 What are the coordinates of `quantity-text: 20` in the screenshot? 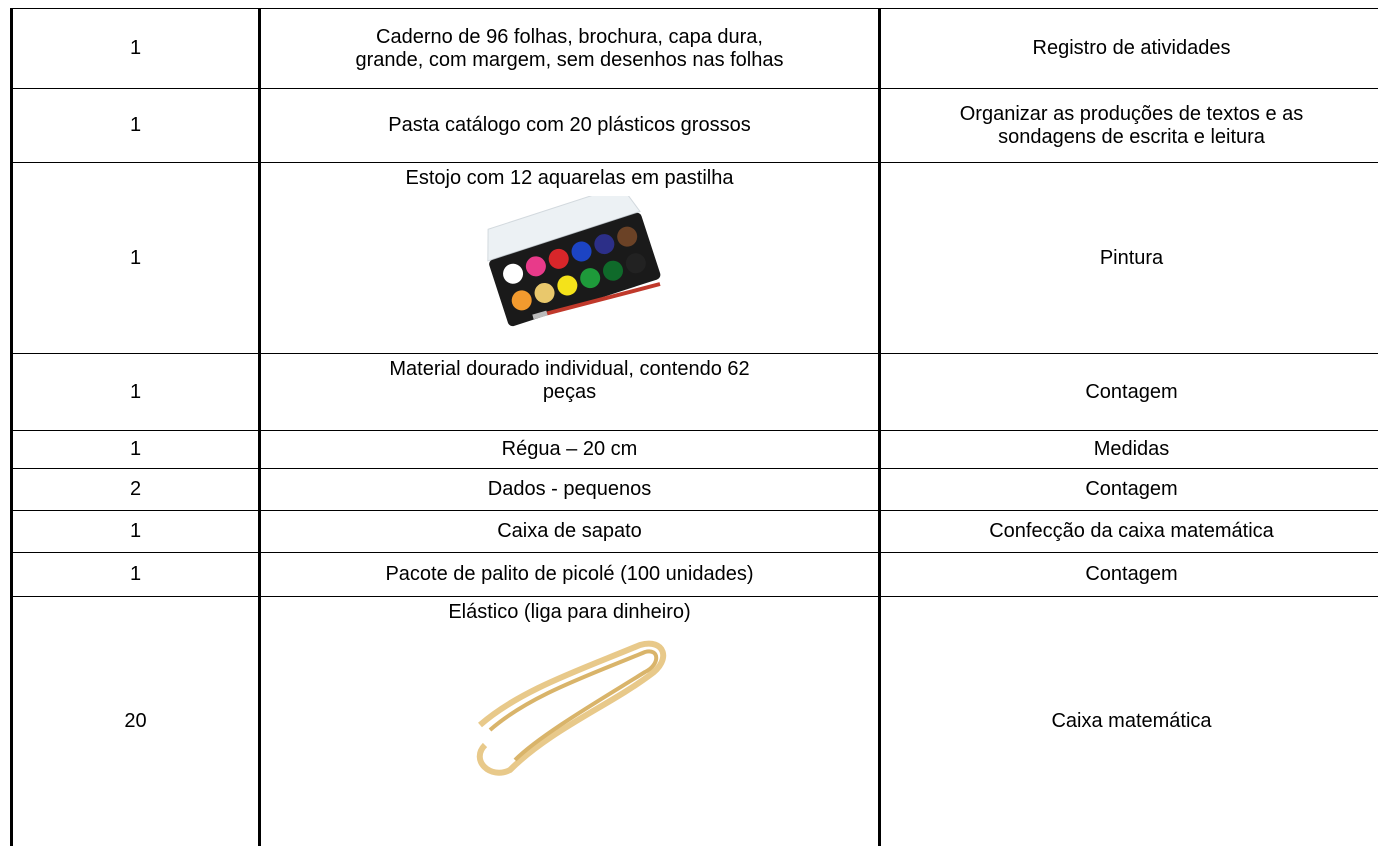 It's located at (135, 721).